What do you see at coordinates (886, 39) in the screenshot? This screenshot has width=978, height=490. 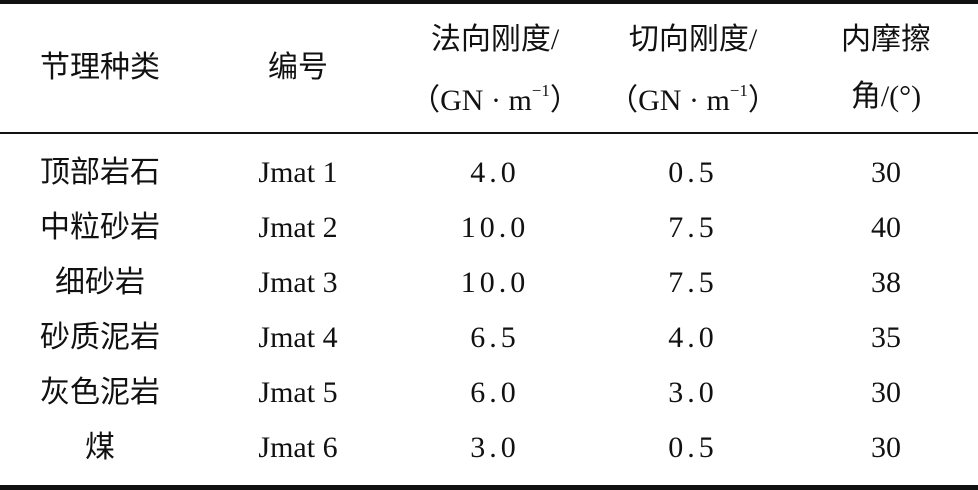 I see `header-cell: 内摩擦` at bounding box center [886, 39].